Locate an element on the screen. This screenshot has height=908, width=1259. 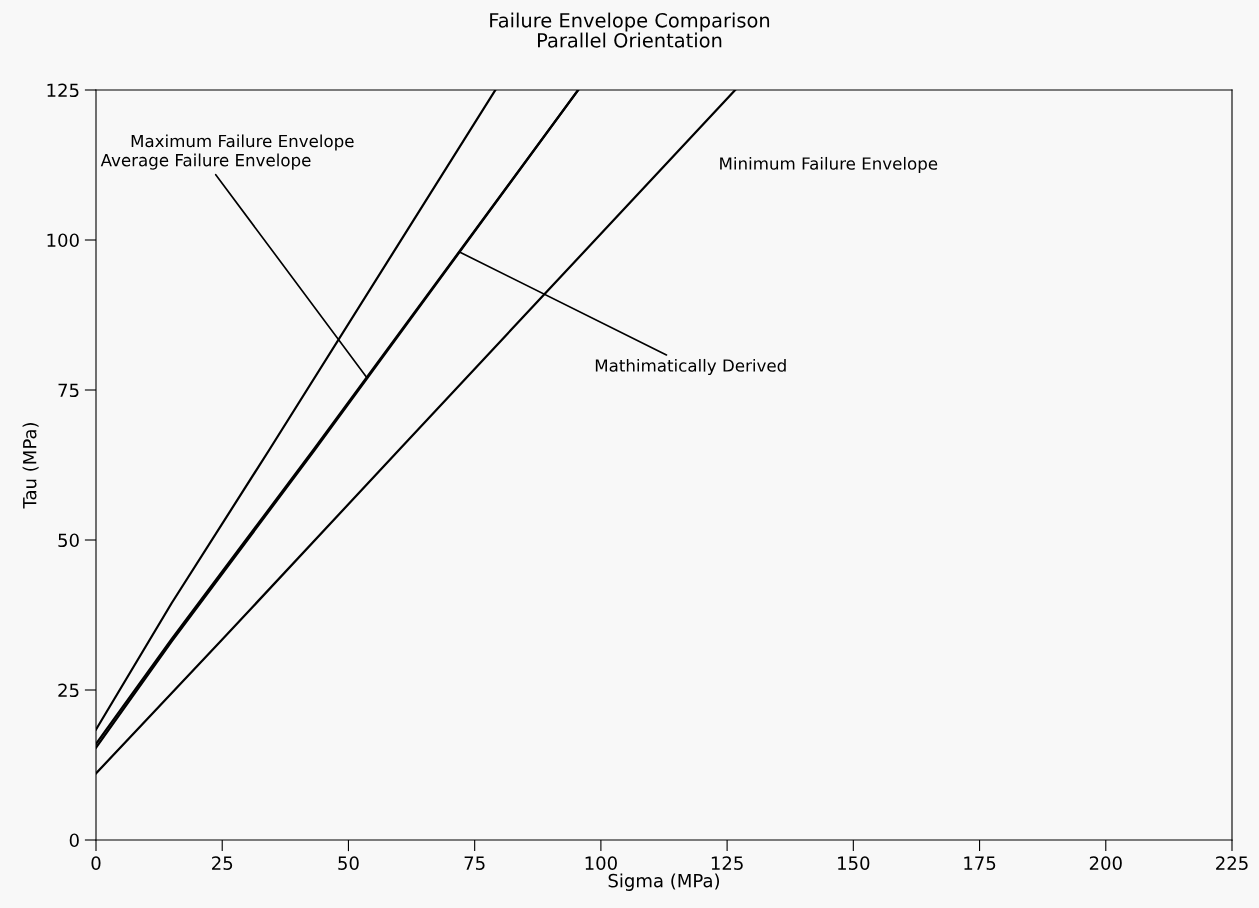
chart-title: Failure Envelope Comparison is located at coordinates (630, 22).